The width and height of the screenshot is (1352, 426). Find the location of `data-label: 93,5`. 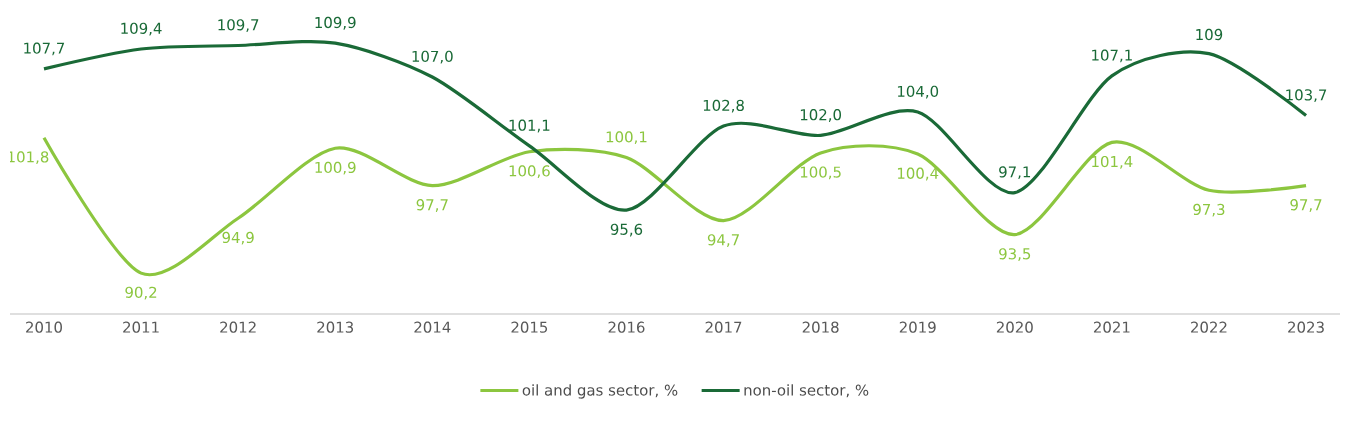

data-label: 93,5 is located at coordinates (1015, 254).